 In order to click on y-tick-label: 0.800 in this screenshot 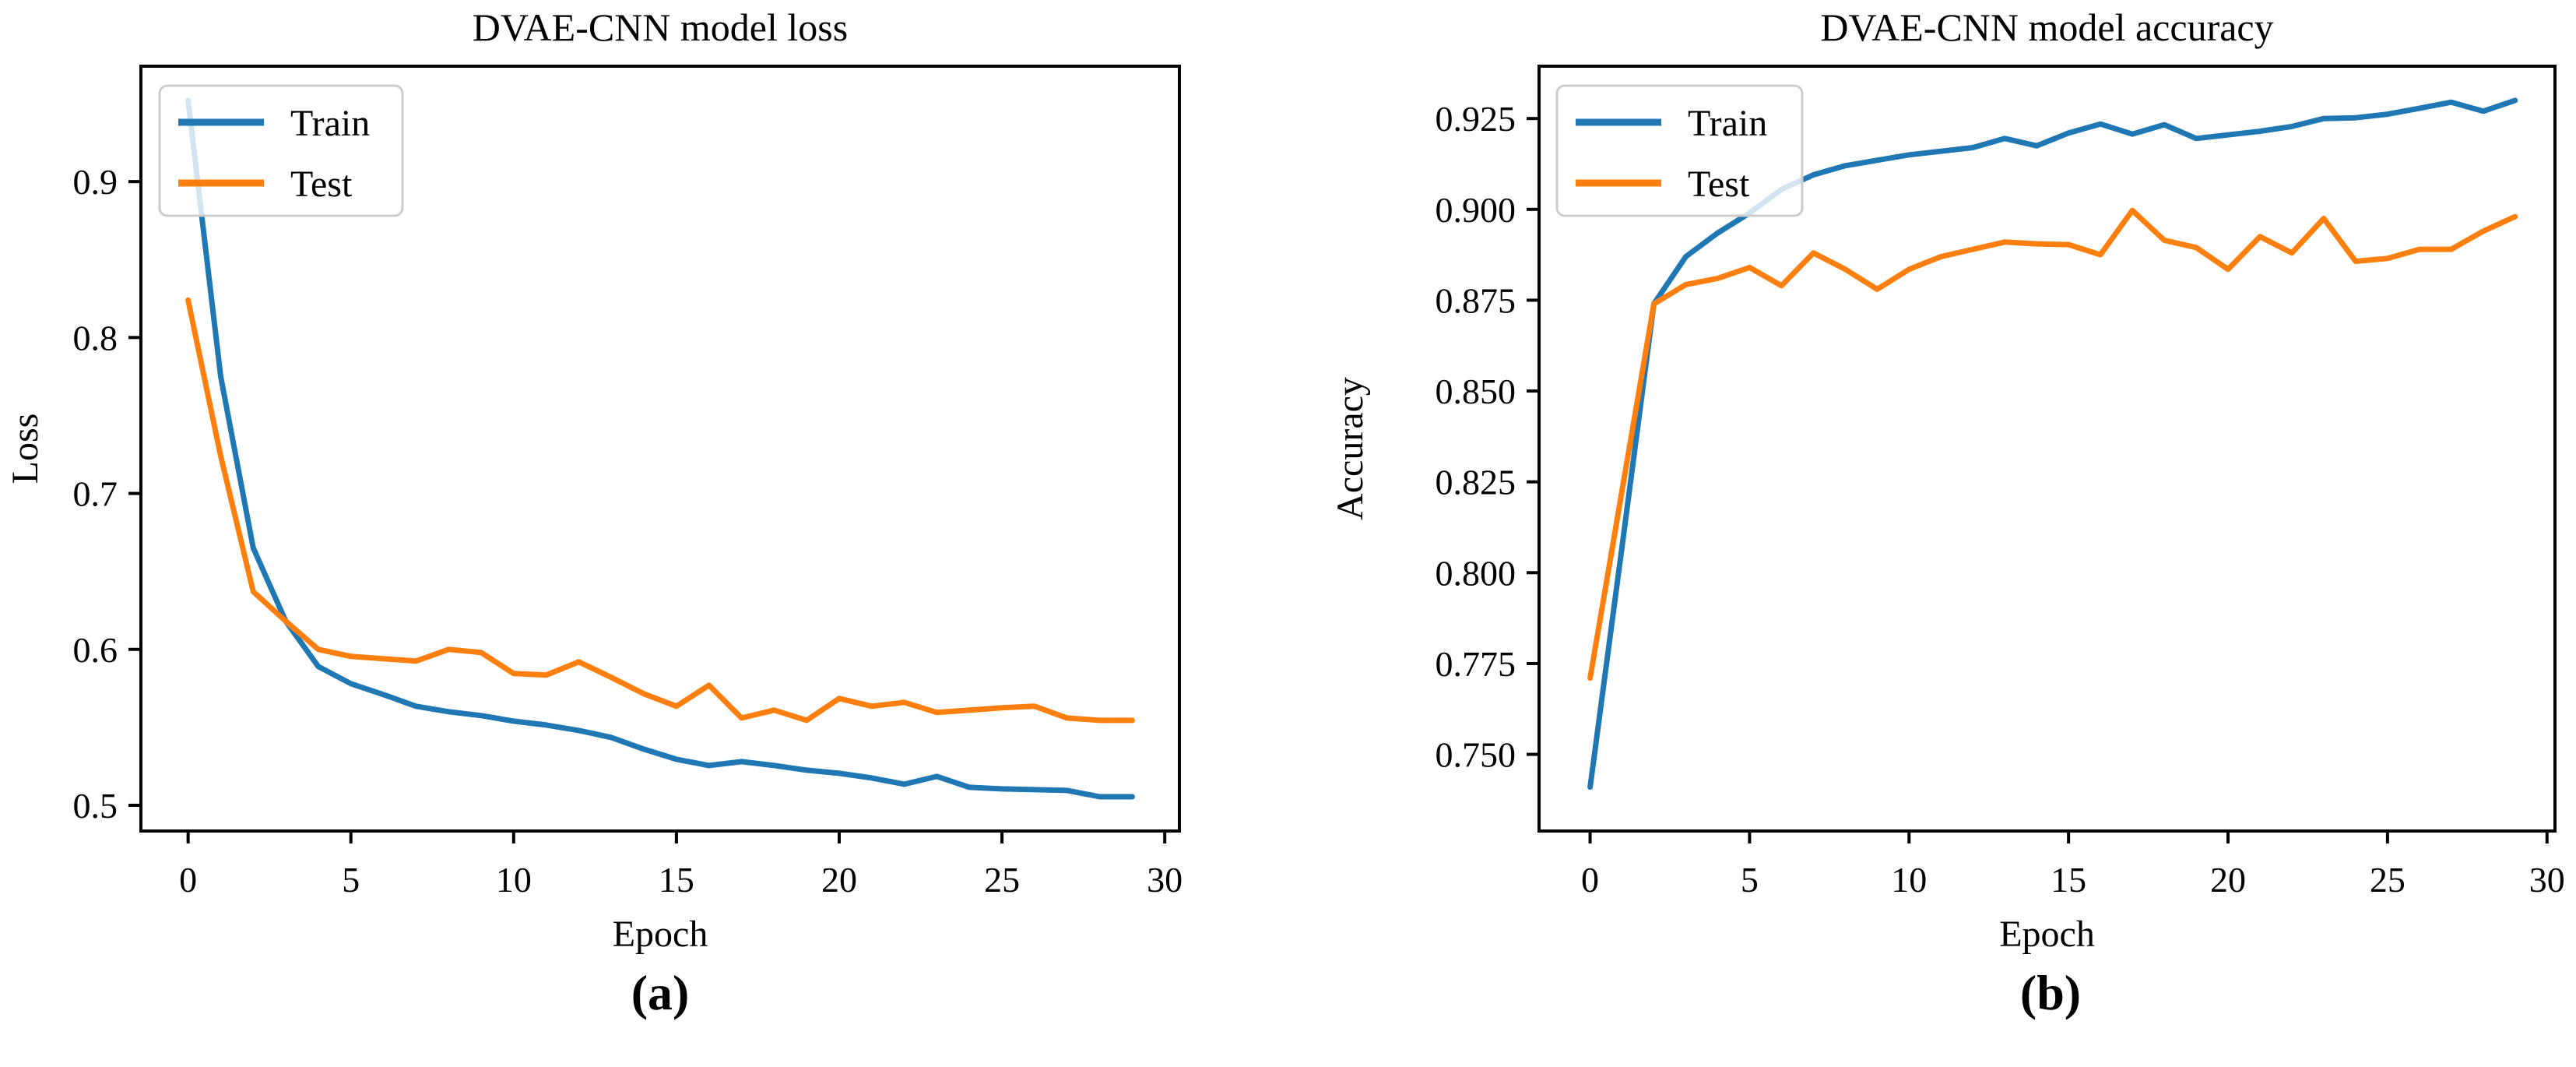, I will do `click(1476, 573)`.